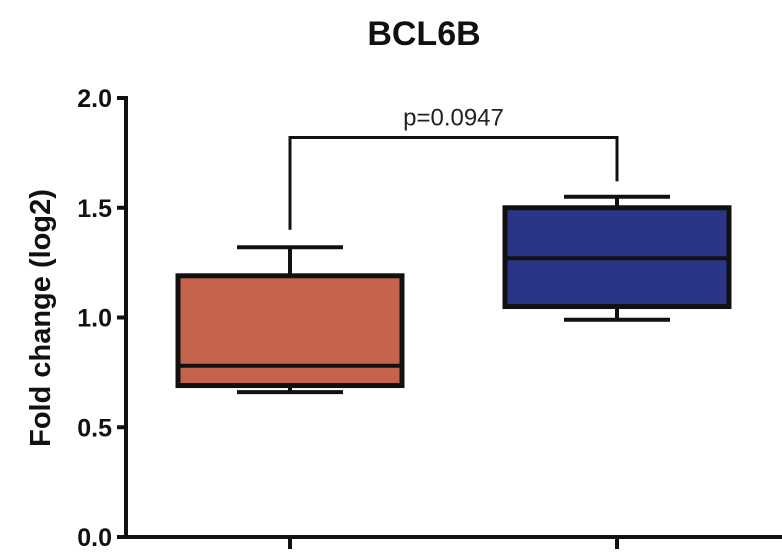  What do you see at coordinates (423, 34) in the screenshot?
I see `chart-title: BCL6B` at bounding box center [423, 34].